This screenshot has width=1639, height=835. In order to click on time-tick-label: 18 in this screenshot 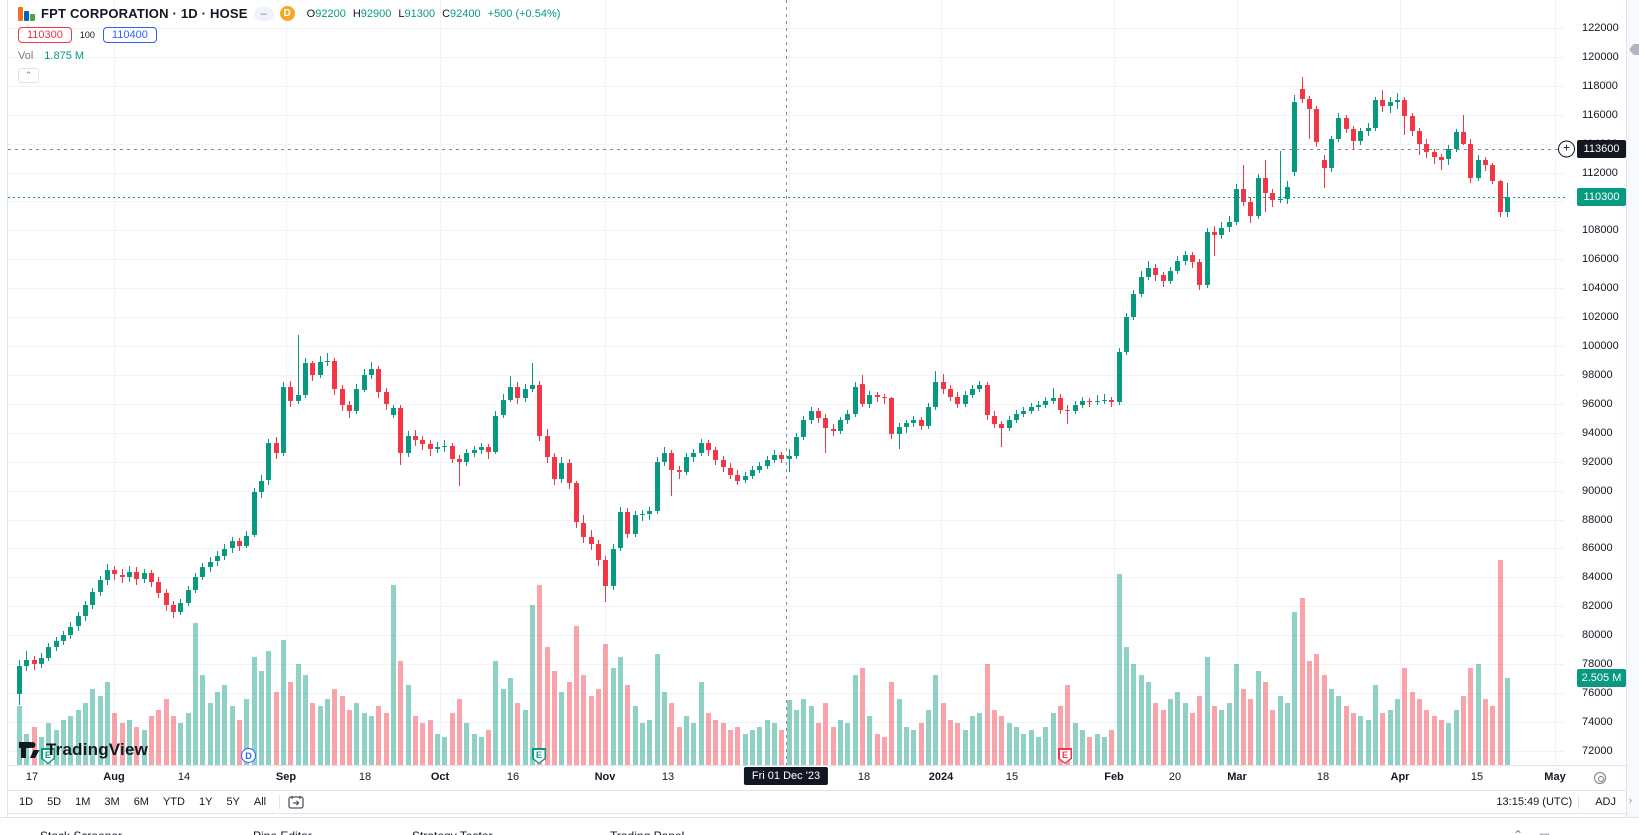, I will do `click(864, 777)`.